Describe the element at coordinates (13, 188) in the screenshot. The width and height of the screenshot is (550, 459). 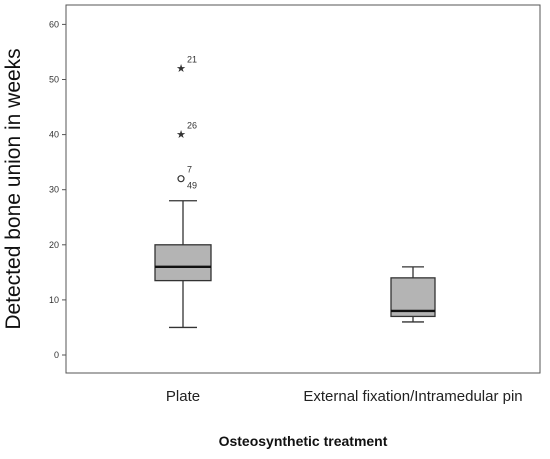
I see `y-axis-title: Detected bone union in weeks` at that location.